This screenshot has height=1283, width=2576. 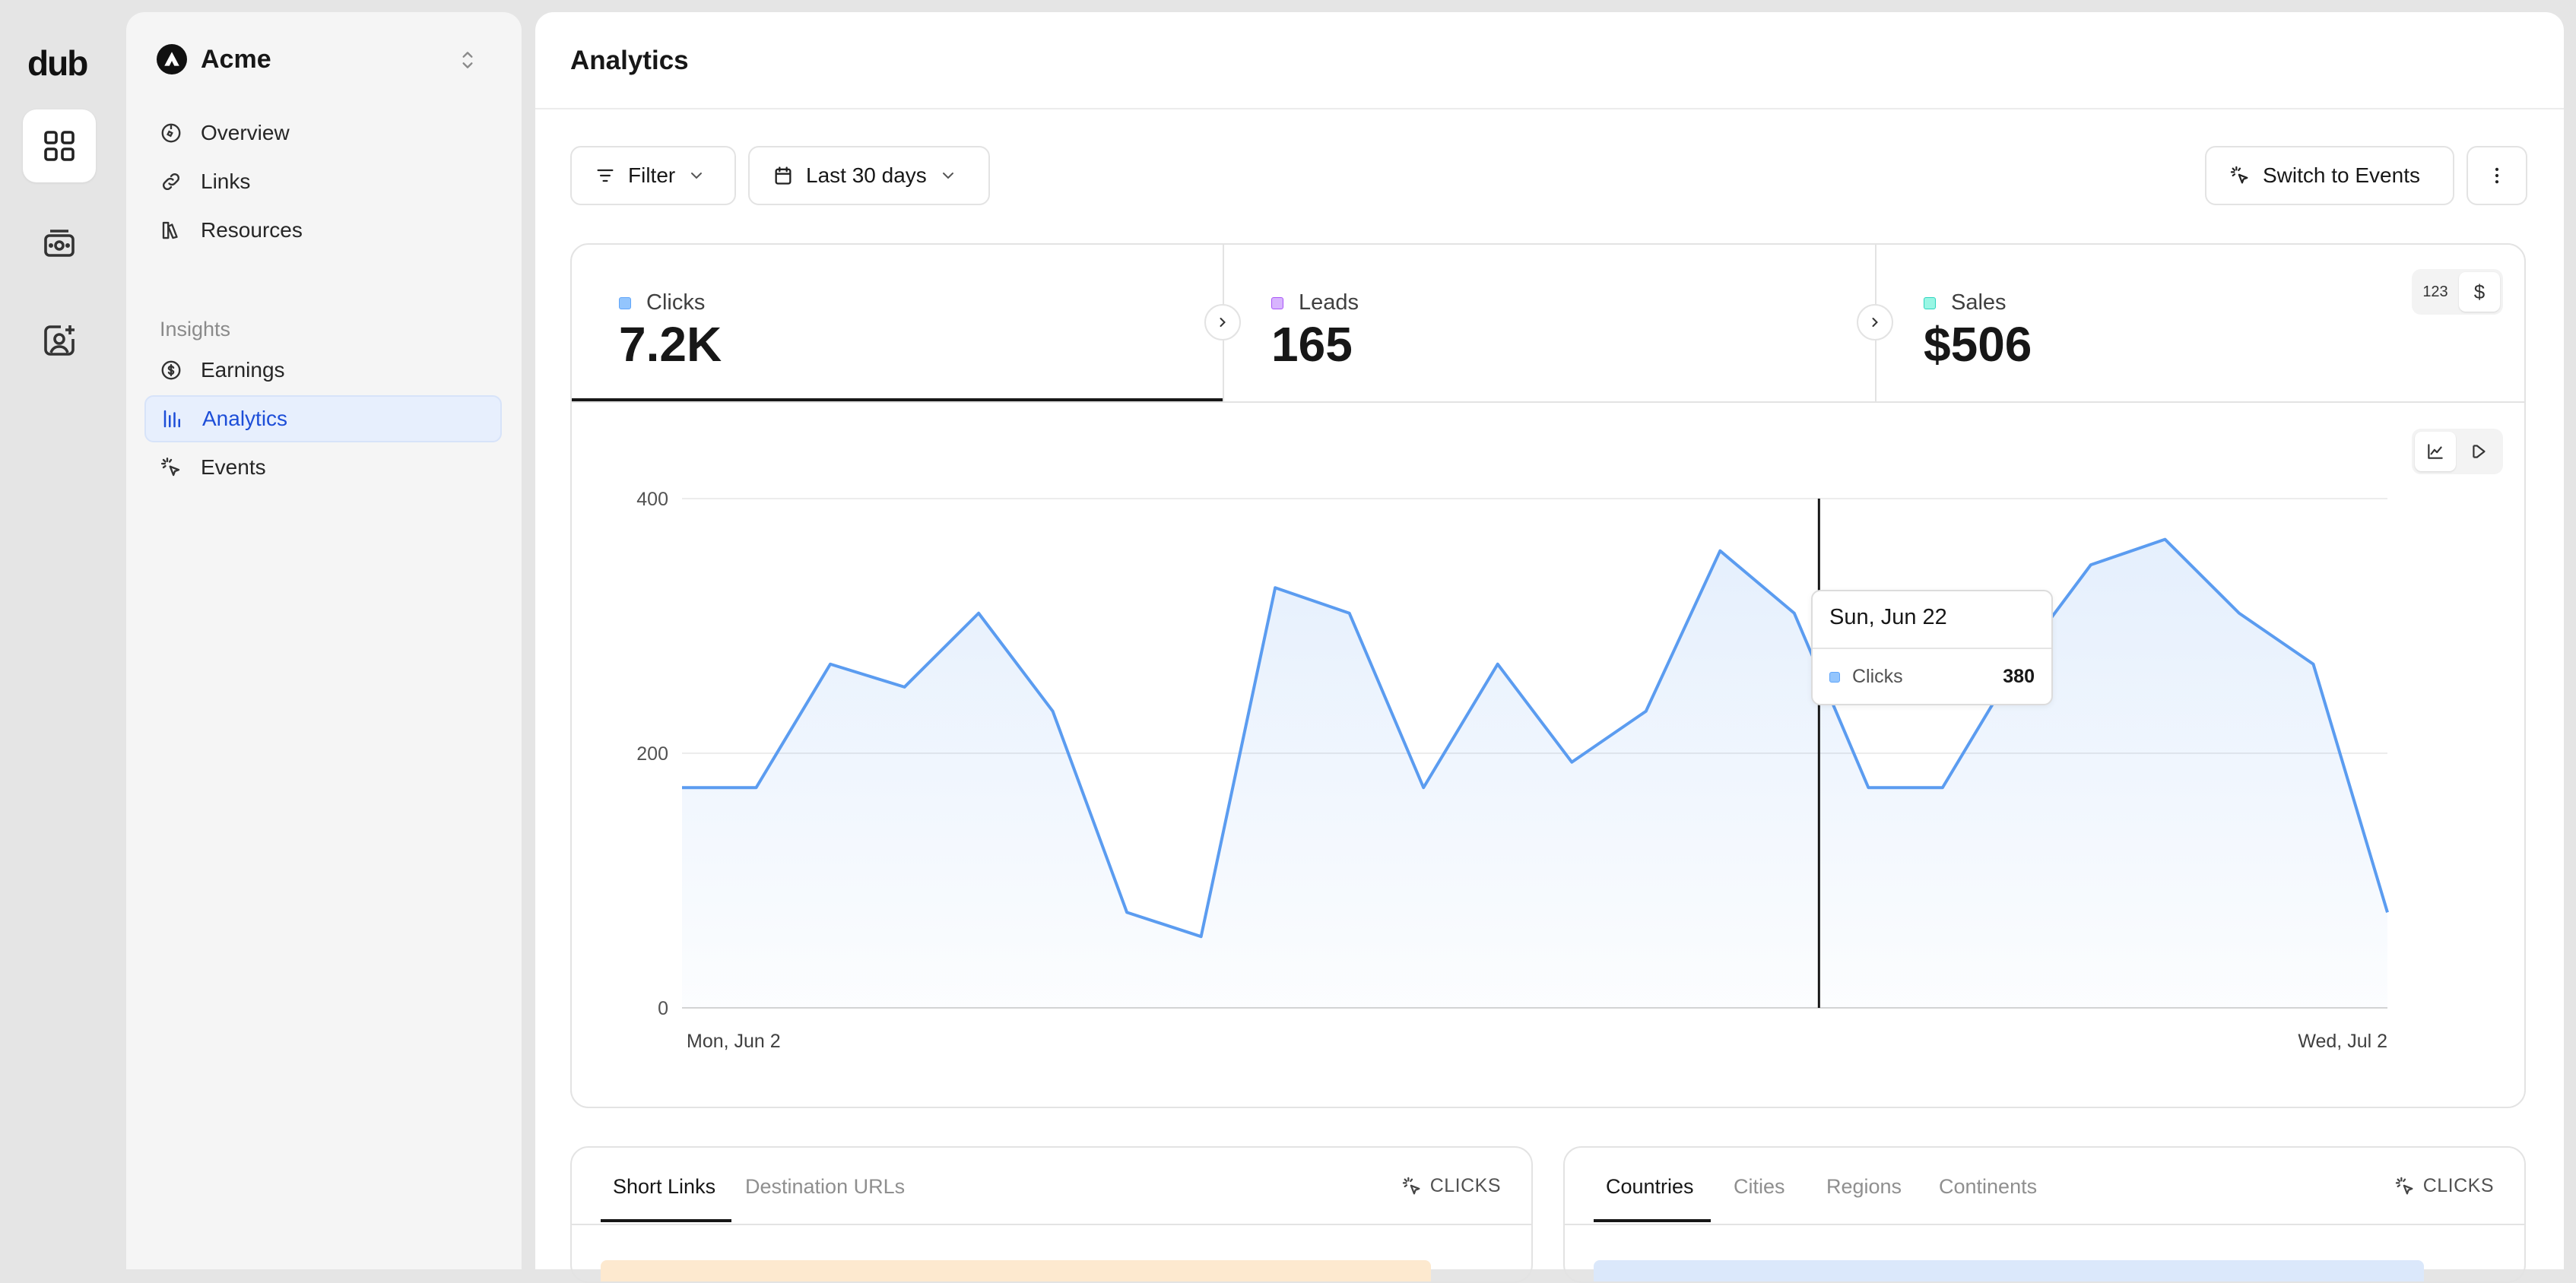 What do you see at coordinates (1759, 1186) in the screenshot?
I see `tab-cities: Cities` at bounding box center [1759, 1186].